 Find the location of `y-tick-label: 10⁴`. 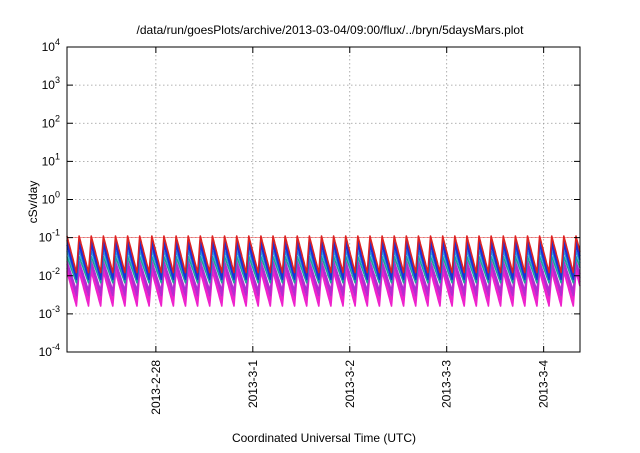

y-tick-label: 10⁴ is located at coordinates (51, 45).